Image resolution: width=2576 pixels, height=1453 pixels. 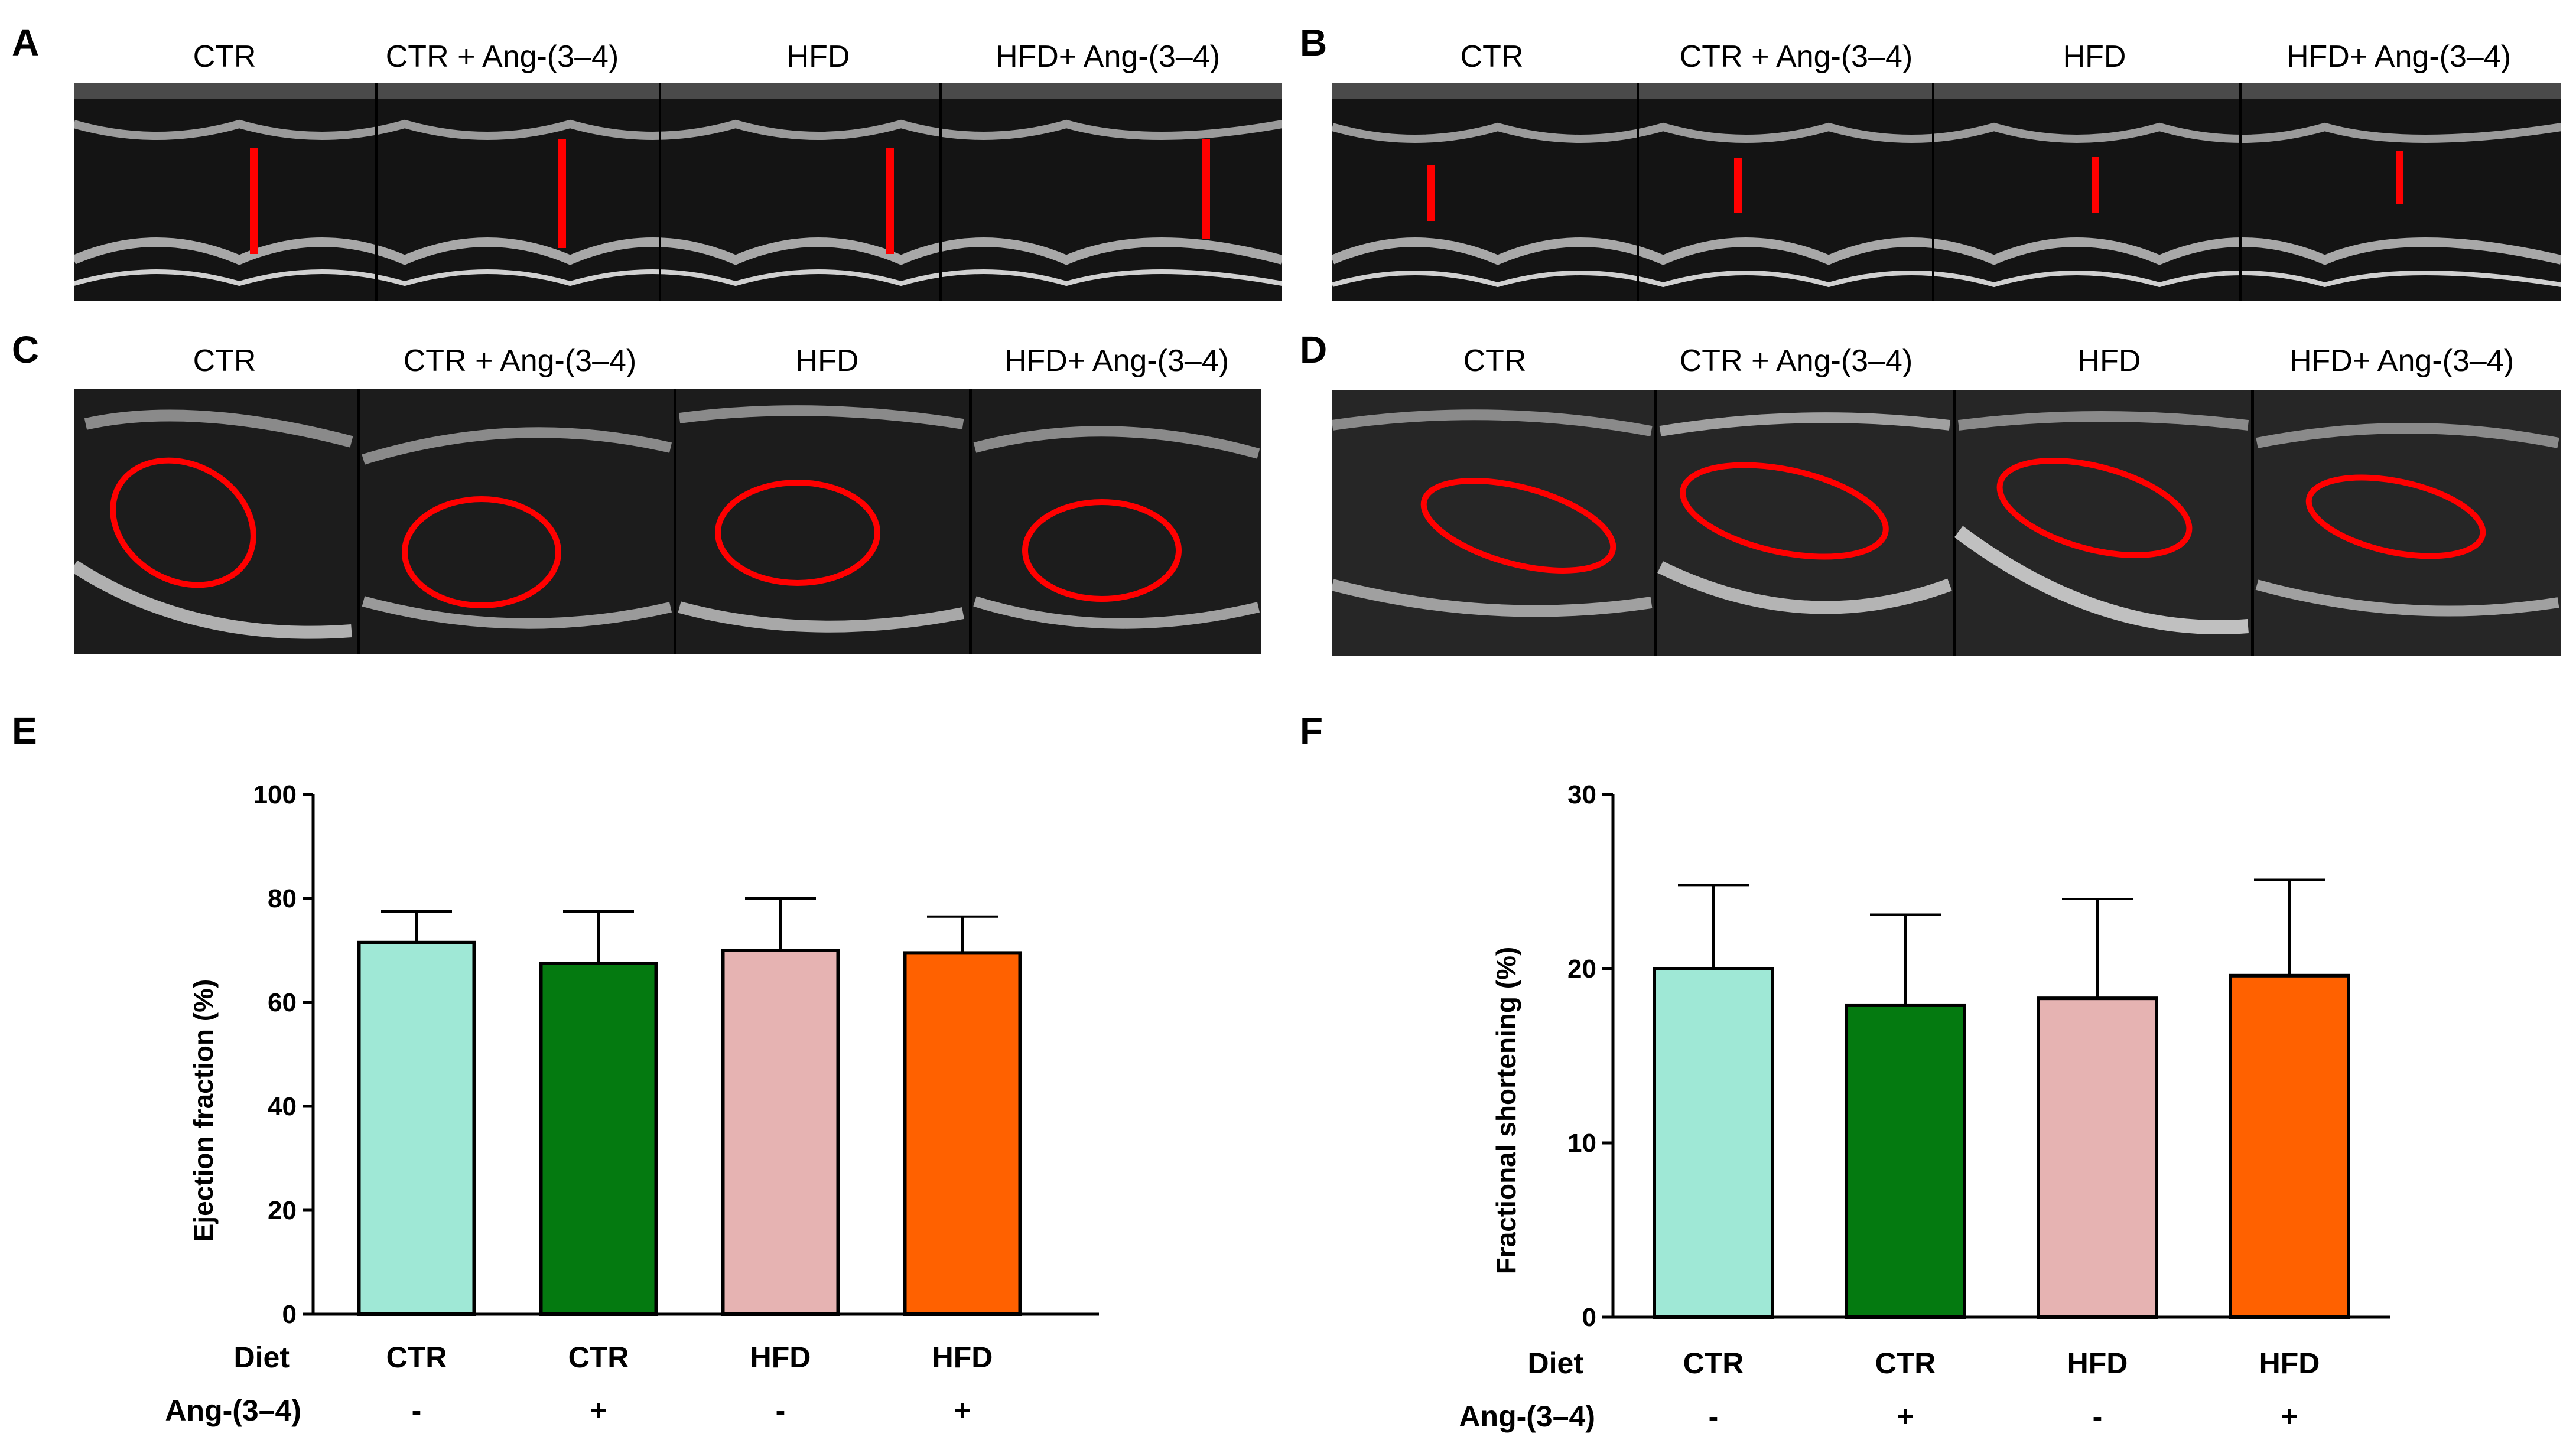 I want to click on panel-label-e: E, so click(x=25, y=730).